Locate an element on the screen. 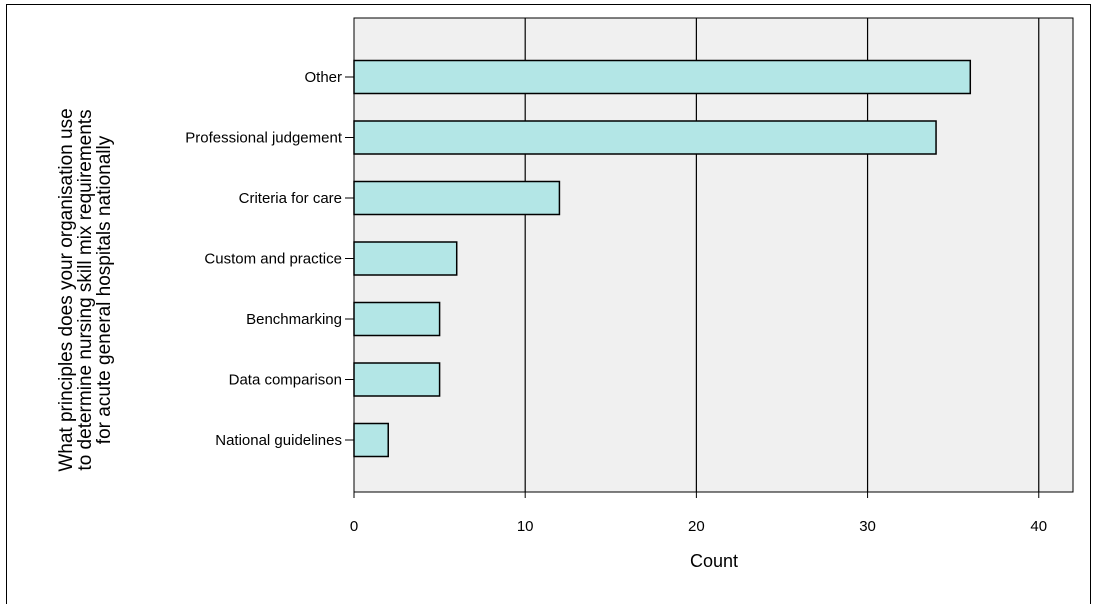  x-tick-label: 20 is located at coordinates (696, 526).